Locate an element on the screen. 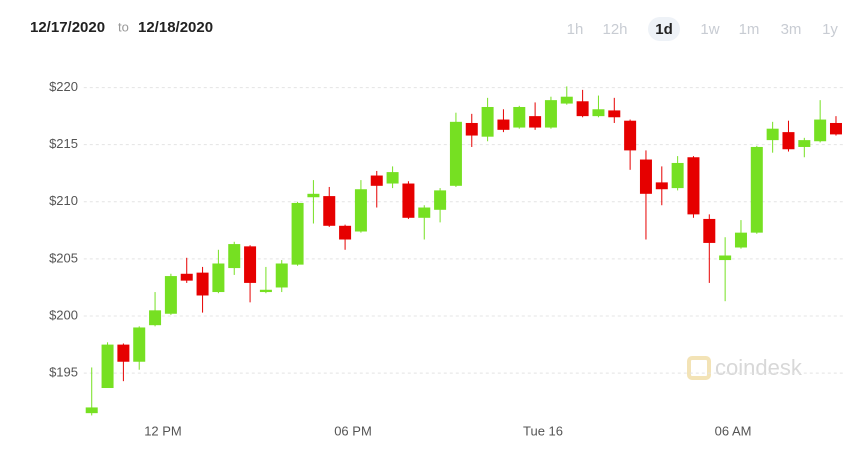 The image size is (863, 452). range-button: 1d is located at coordinates (664, 29).